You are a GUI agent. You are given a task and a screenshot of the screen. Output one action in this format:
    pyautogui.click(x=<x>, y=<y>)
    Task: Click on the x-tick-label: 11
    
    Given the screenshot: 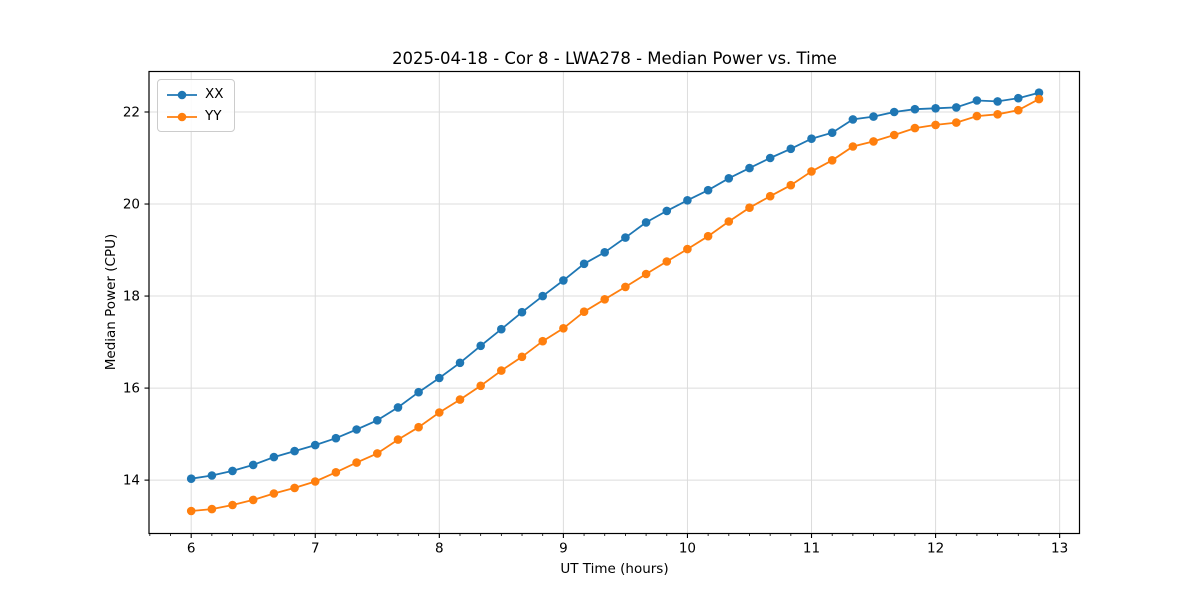 What is the action you would take?
    pyautogui.click(x=811, y=549)
    